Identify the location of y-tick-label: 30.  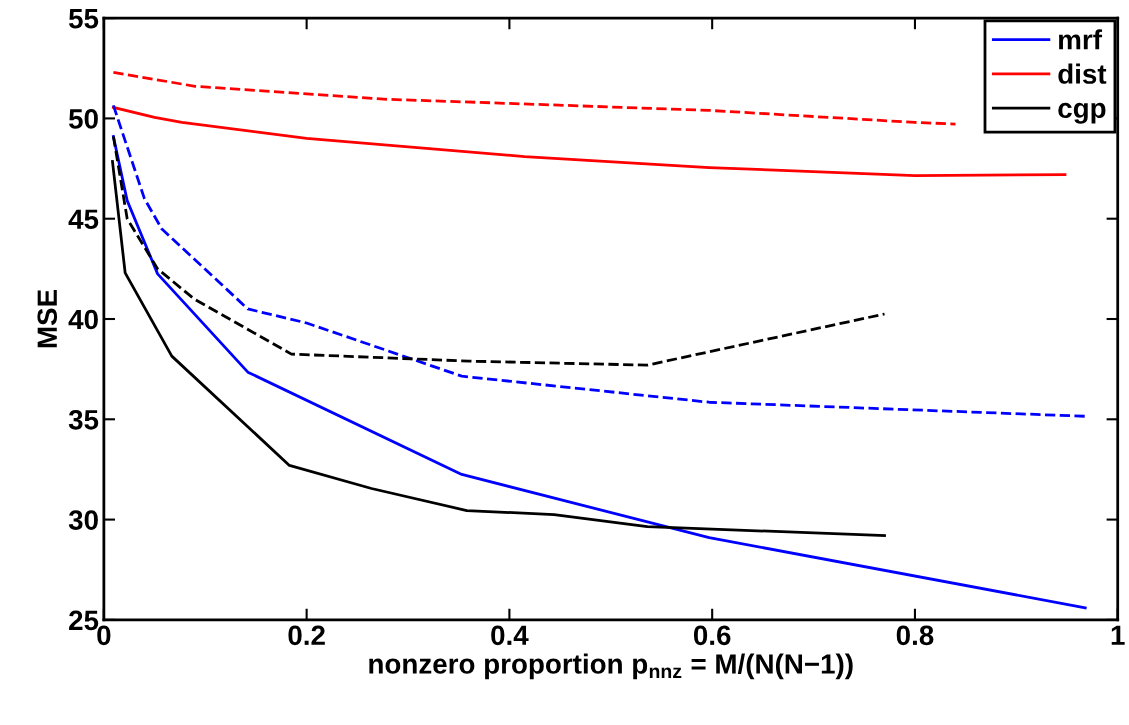
(83, 520).